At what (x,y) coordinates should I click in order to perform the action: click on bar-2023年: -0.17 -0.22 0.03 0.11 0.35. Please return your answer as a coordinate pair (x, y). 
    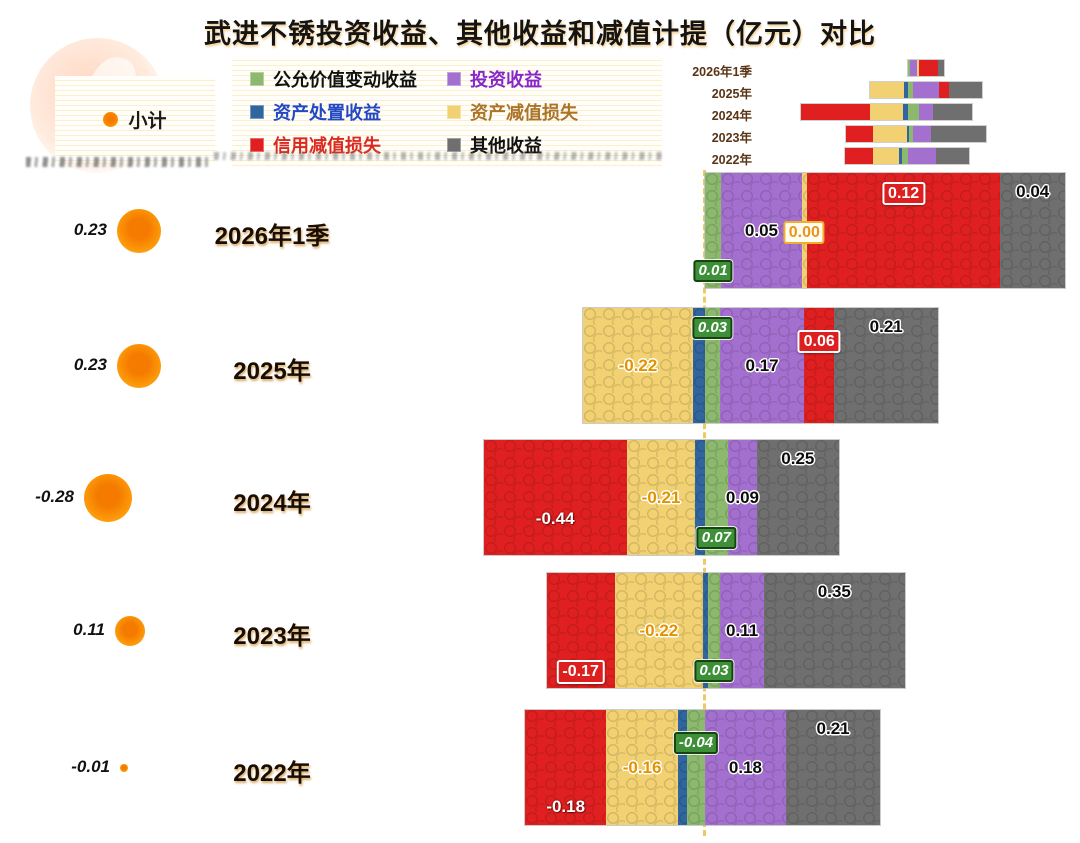
    Looking at the image, I should click on (725, 630).